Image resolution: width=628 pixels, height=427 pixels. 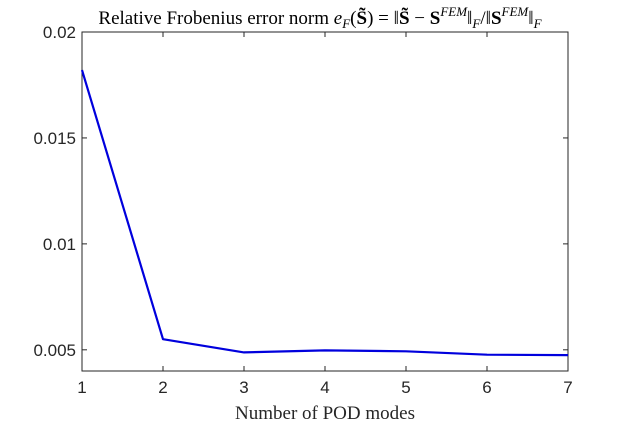 What do you see at coordinates (325, 413) in the screenshot?
I see `x-axis-title: Number of POD modes` at bounding box center [325, 413].